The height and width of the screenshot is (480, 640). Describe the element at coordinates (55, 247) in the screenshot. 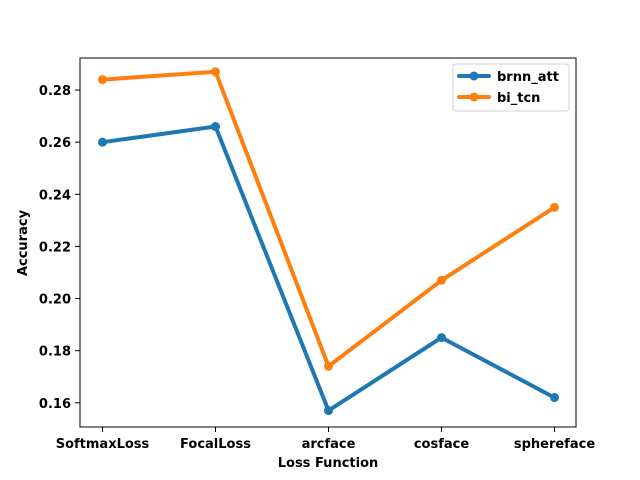

I see `y-tick-label: 0.22` at that location.